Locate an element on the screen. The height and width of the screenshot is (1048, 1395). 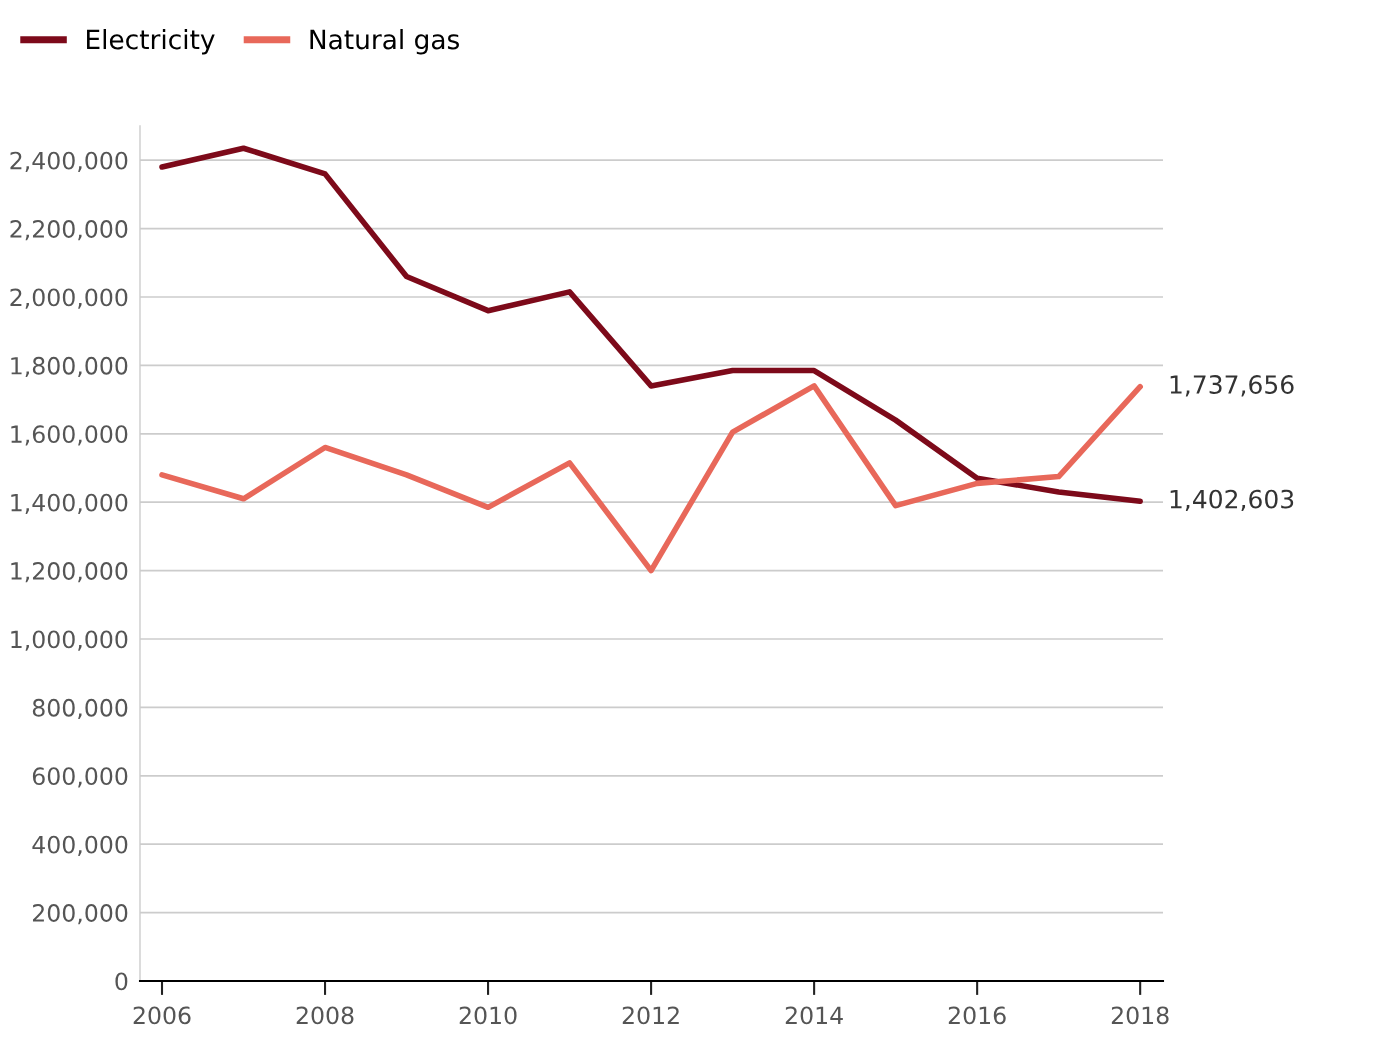
x-tick-label: 2018 is located at coordinates (1140, 1015).